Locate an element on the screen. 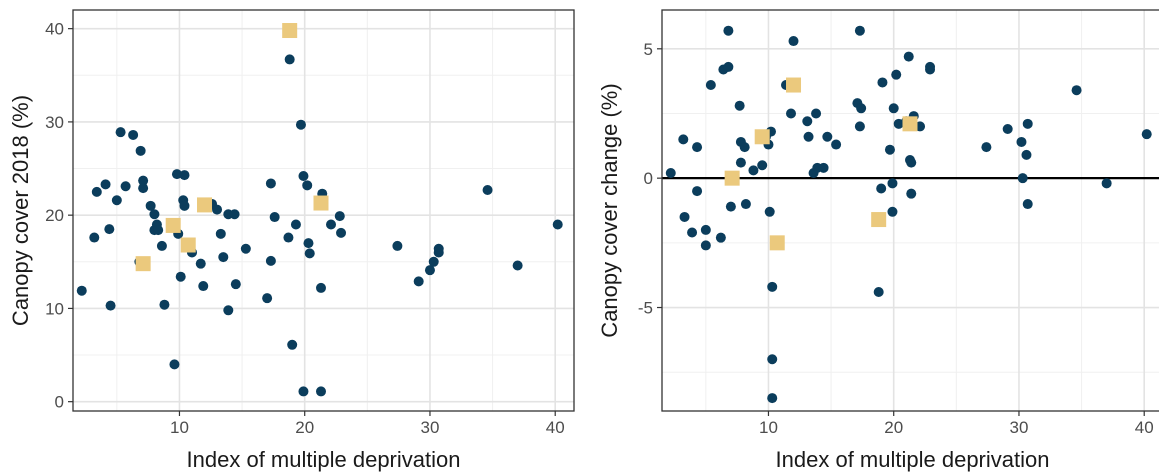 The width and height of the screenshot is (1159, 475). left-x-tick-label: 30 is located at coordinates (430, 427).